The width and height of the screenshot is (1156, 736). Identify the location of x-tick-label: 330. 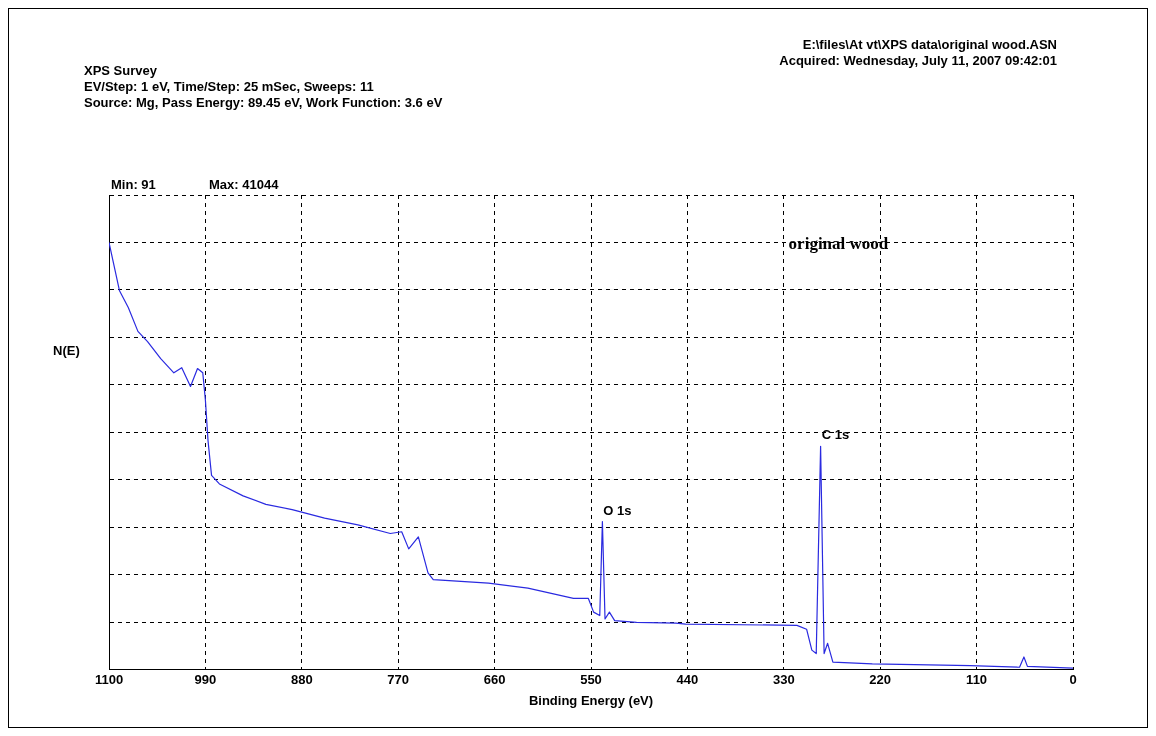
(783, 680).